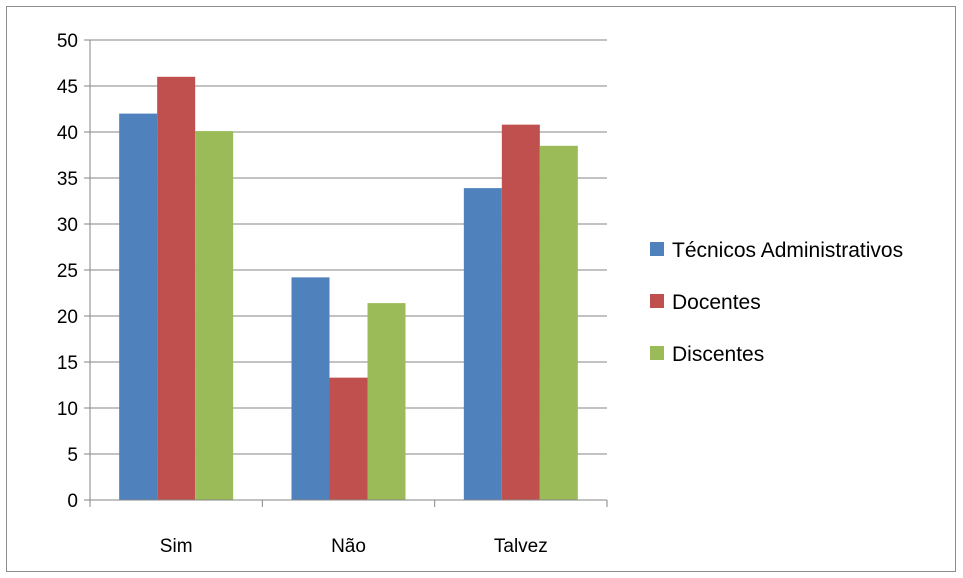  What do you see at coordinates (67, 317) in the screenshot?
I see `y-tick-label: 20` at bounding box center [67, 317].